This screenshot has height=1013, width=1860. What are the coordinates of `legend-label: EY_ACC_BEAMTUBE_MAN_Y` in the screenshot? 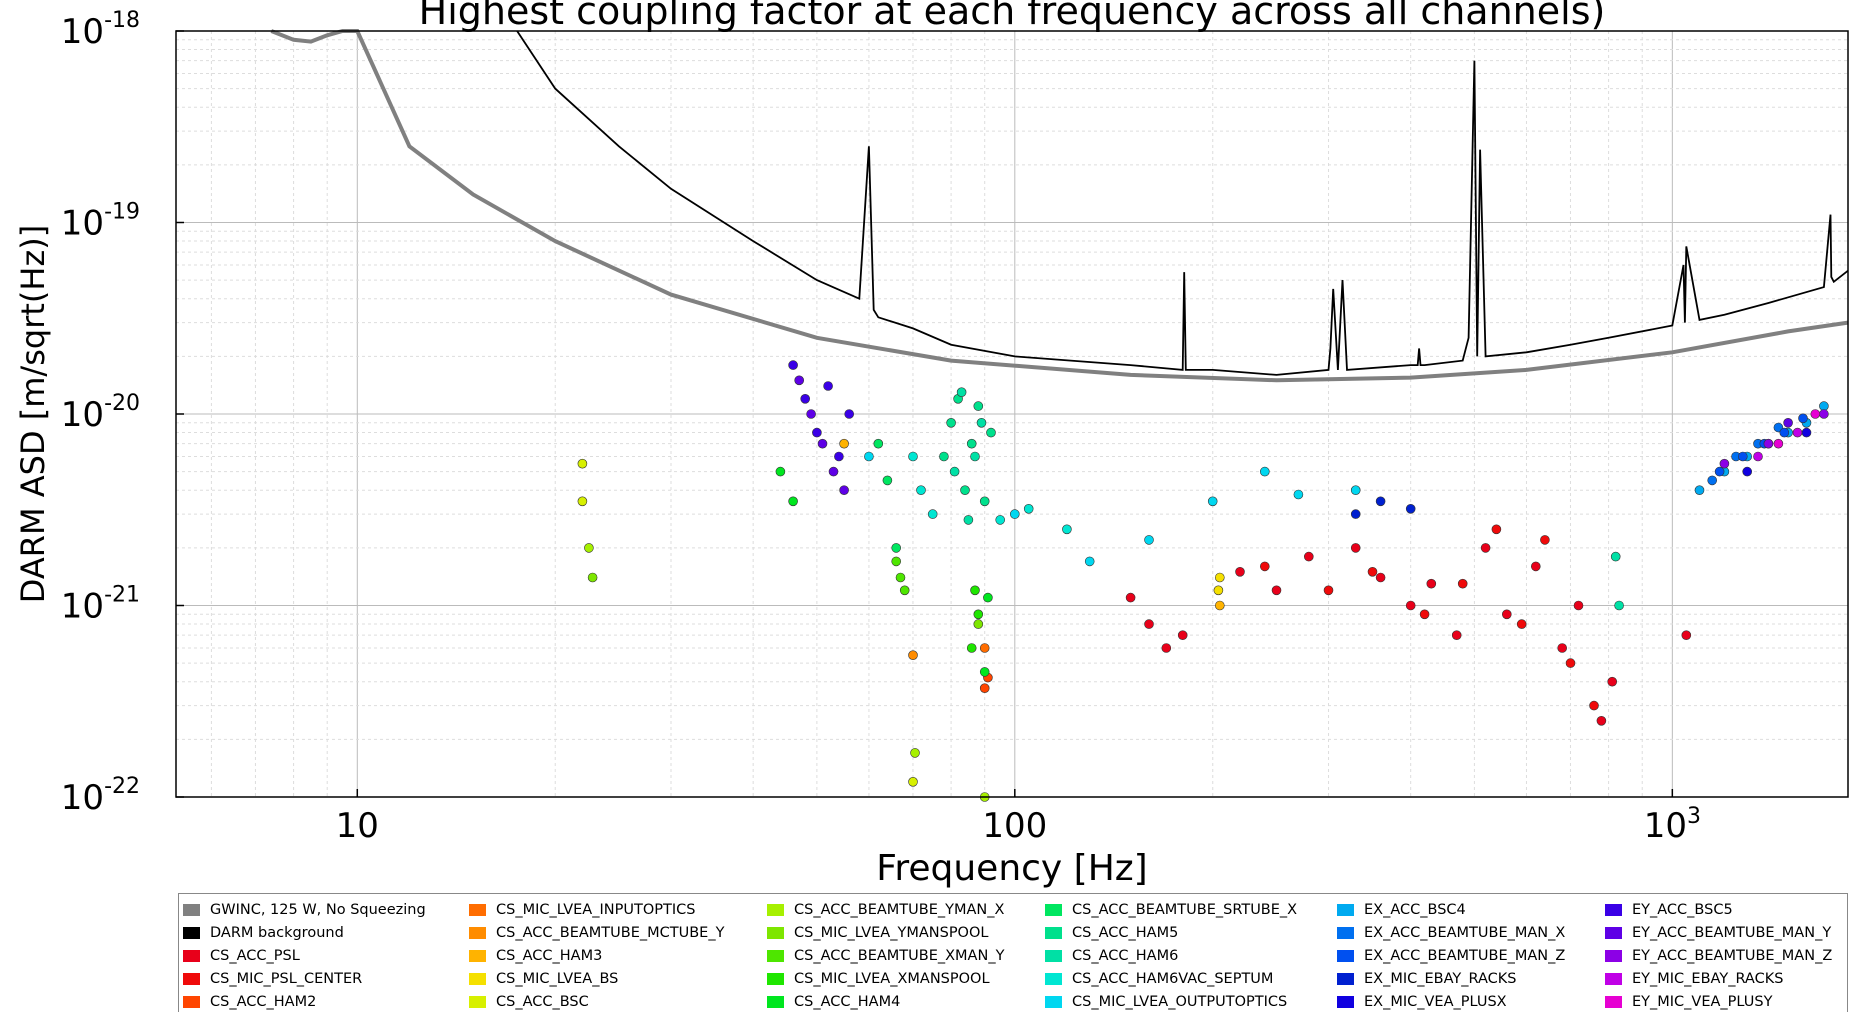 It's located at (1732, 932).